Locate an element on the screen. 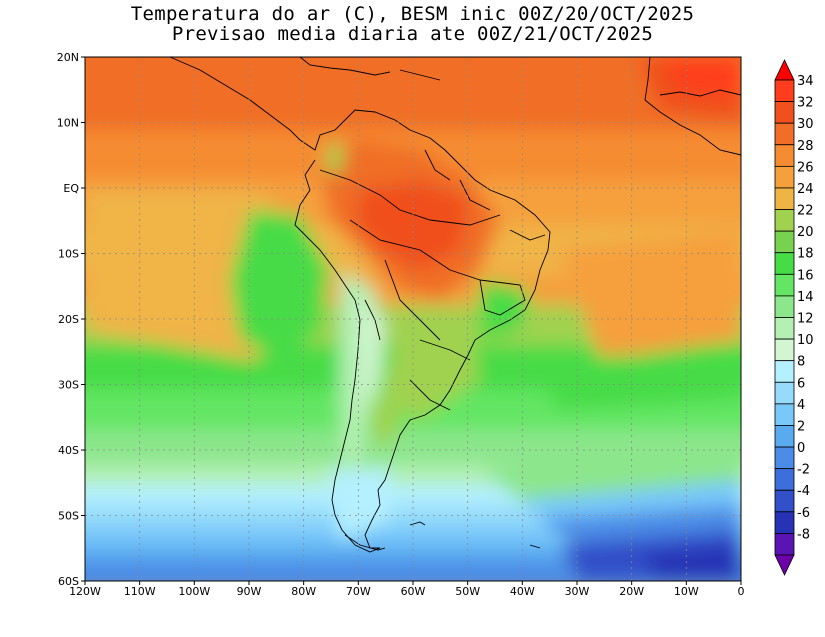 Image resolution: width=825 pixels, height=637 pixels. lon-tick-label: 70W is located at coordinates (358, 591).